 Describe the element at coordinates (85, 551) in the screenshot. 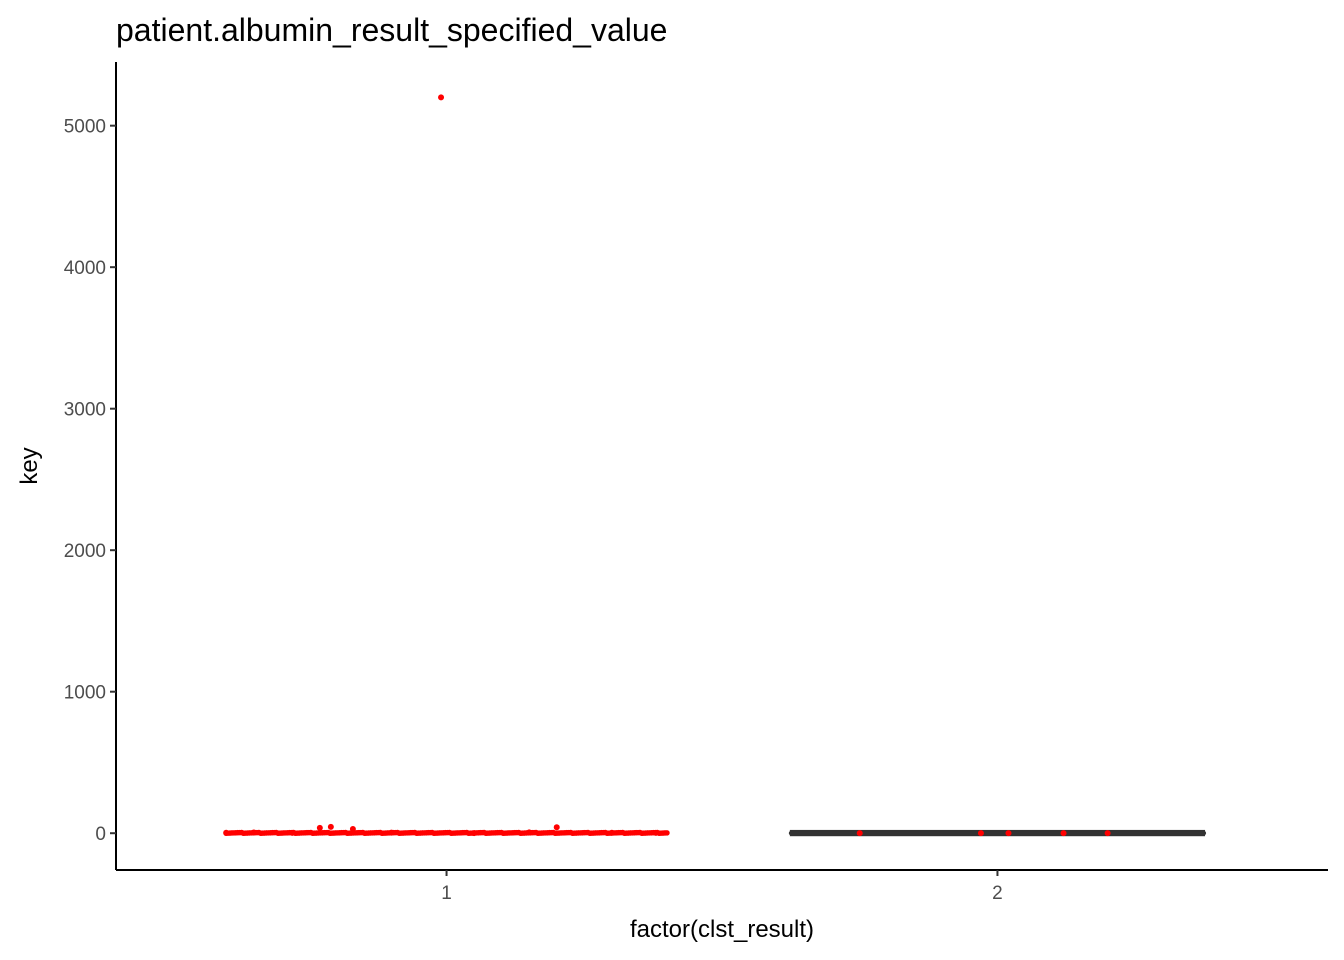

I see `y-tick-label: 2000` at that location.